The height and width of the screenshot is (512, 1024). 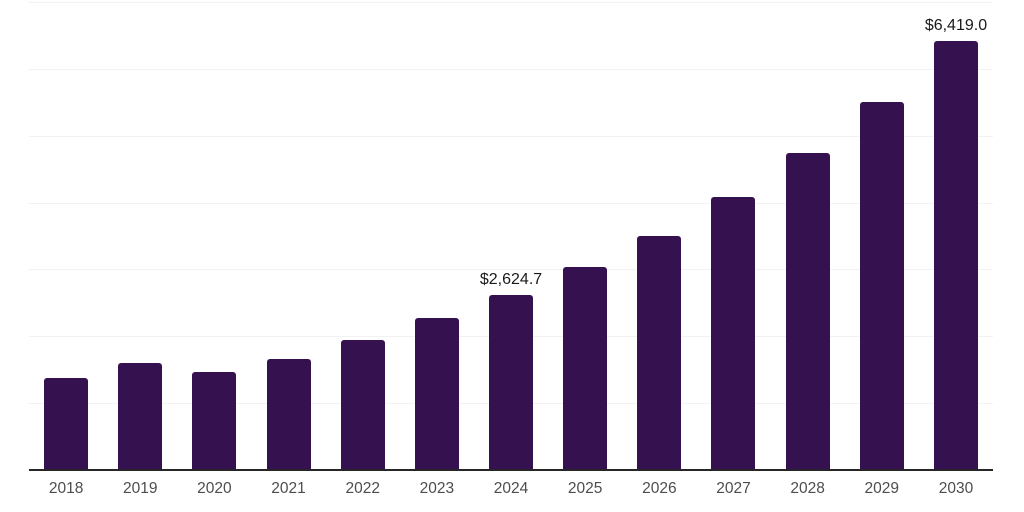 I want to click on bar-2021, so click(x=288, y=414).